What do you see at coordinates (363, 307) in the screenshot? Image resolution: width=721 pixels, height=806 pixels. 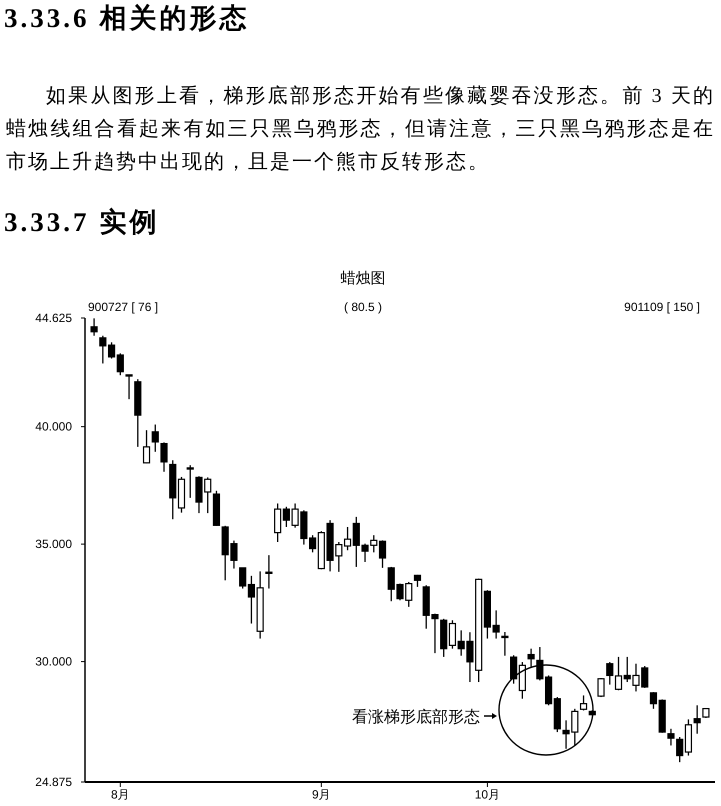 I see `text: ( 80.5 )` at bounding box center [363, 307].